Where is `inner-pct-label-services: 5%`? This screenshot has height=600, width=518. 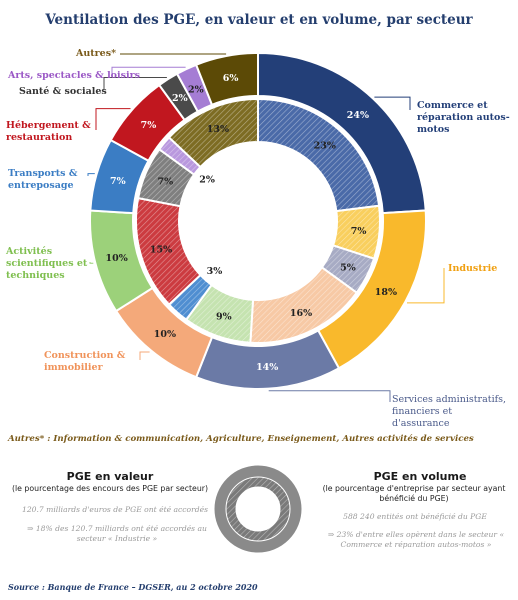 inner-pct-label-services: 5% is located at coordinates (348, 267).